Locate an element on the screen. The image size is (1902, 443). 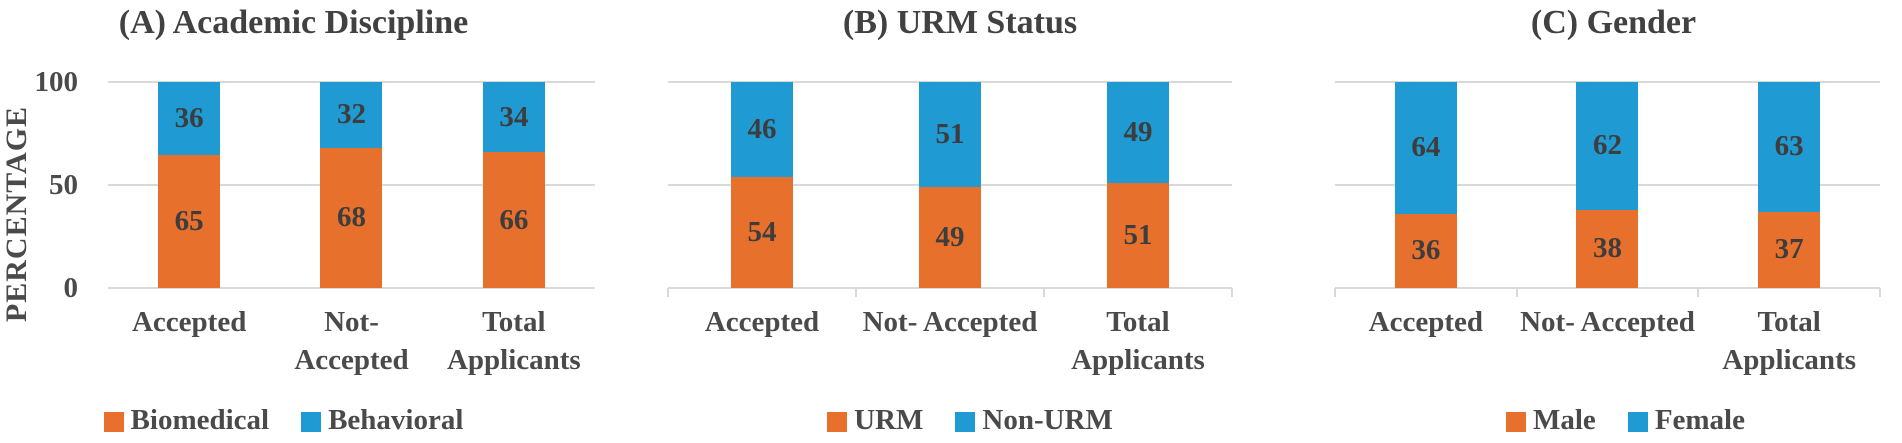
y-axis-tick-labels is located at coordinates (626, 185).